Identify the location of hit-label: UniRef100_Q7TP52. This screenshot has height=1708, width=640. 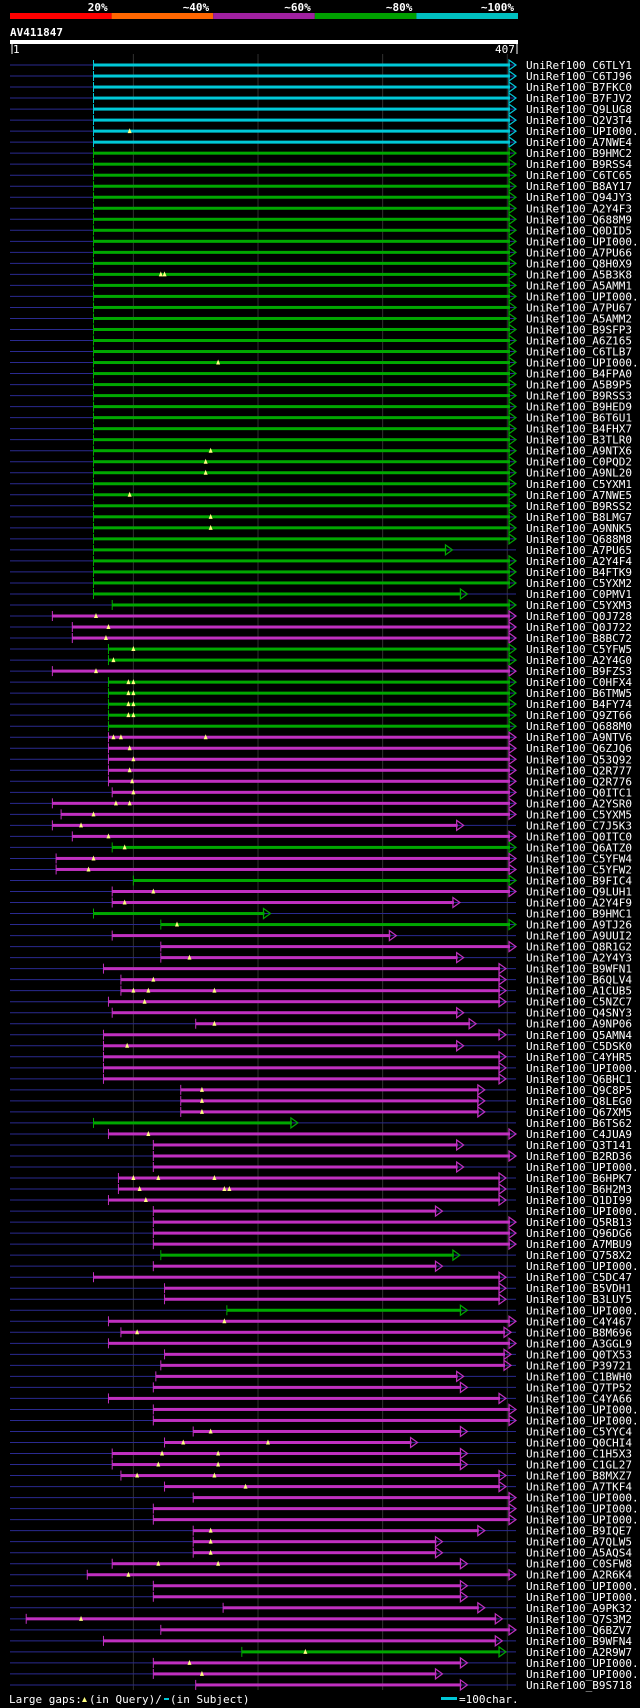
(579, 1387).